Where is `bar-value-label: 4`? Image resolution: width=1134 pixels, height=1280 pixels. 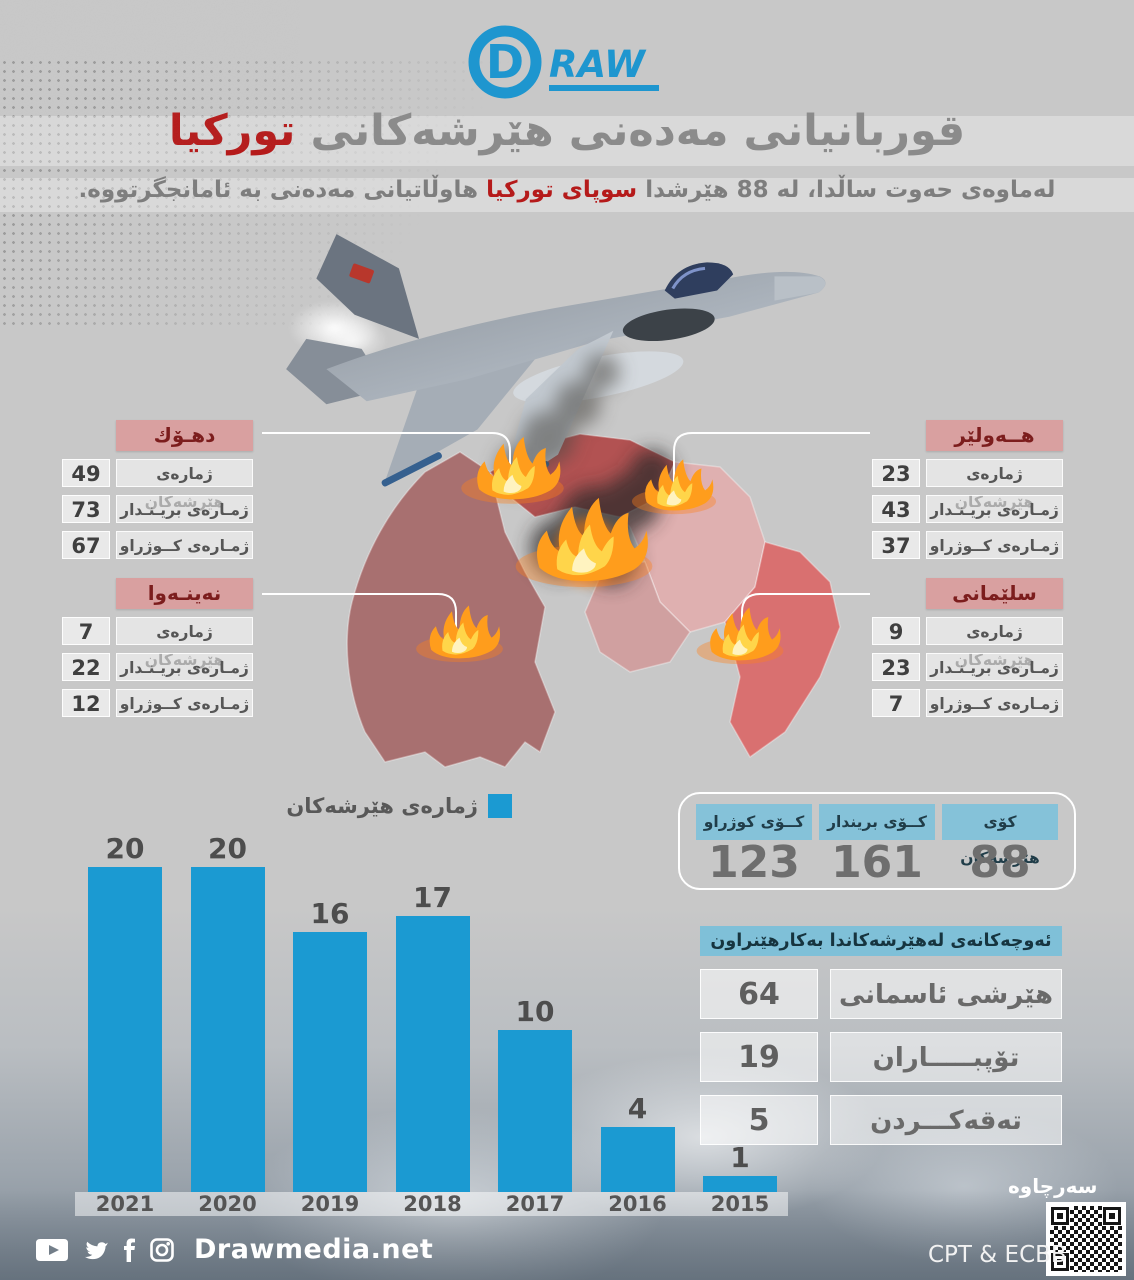 bar-value-label: 4 is located at coordinates (637, 1108).